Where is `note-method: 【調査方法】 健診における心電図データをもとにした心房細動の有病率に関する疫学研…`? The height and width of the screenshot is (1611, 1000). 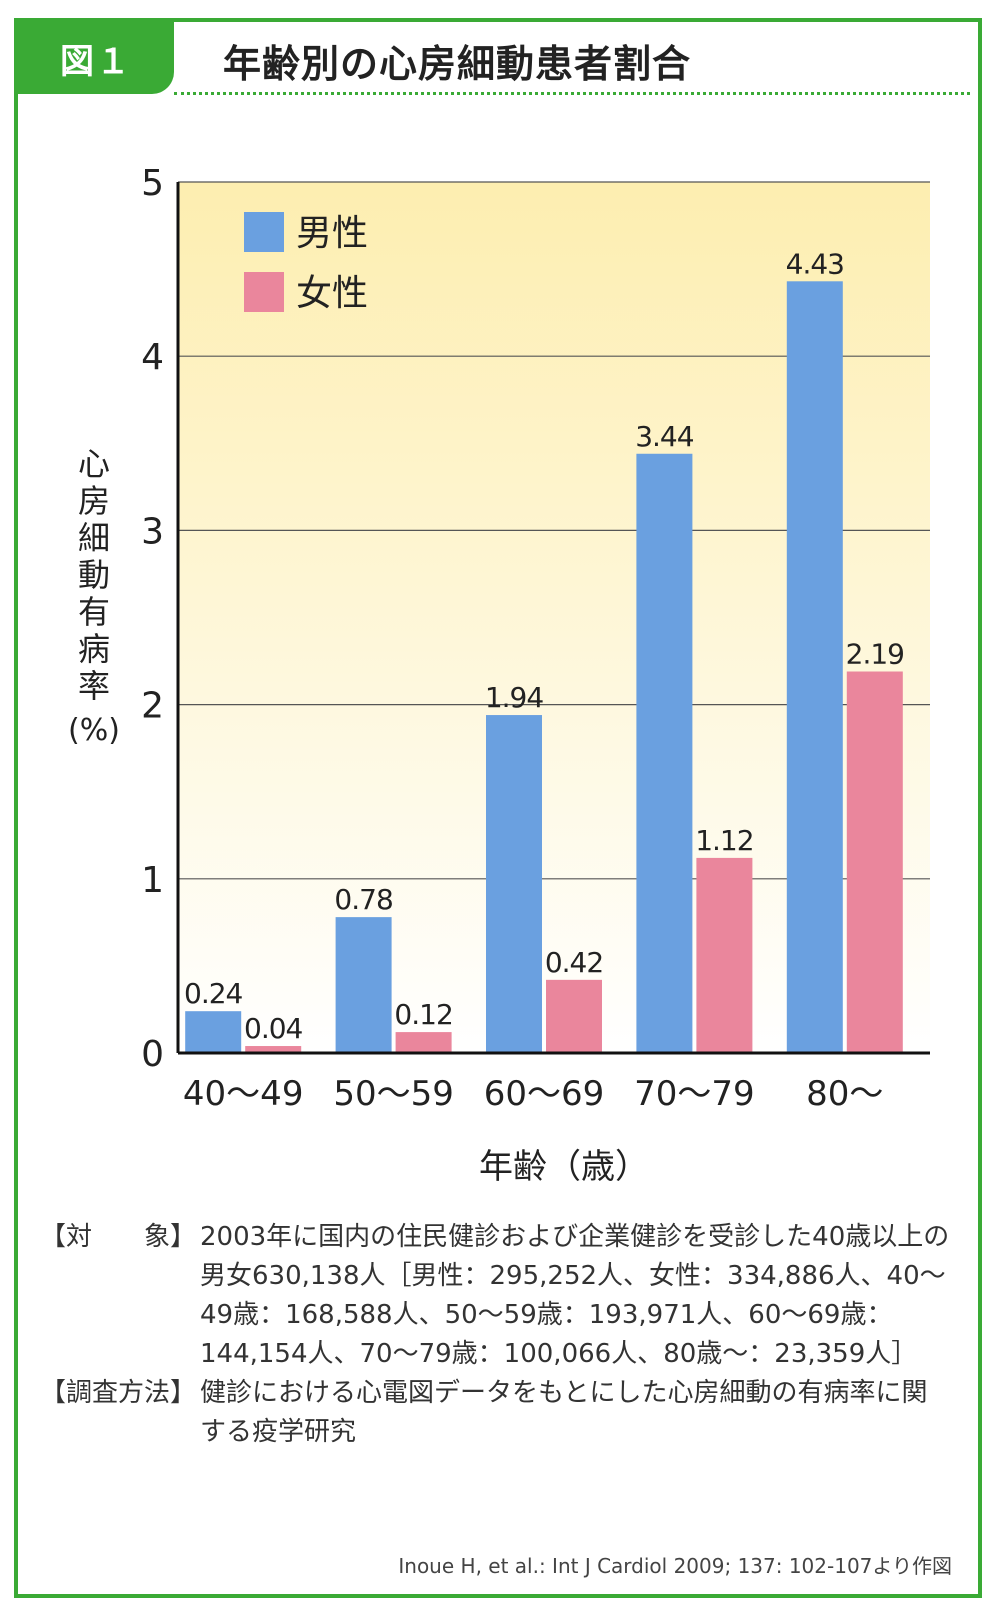 note-method: 【調査方法】 健診における心電図データをもとにした心房細動の有病率に関する疫学研… is located at coordinates (495, 1413).